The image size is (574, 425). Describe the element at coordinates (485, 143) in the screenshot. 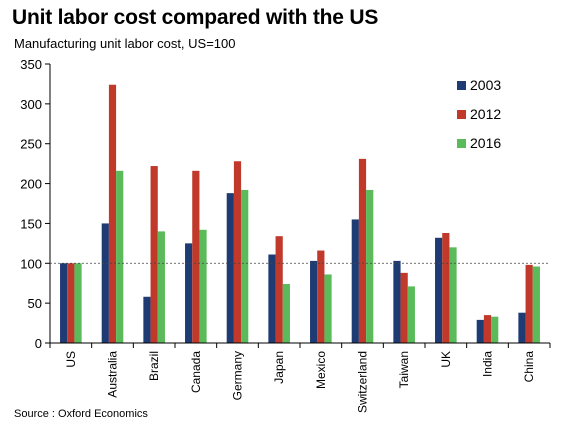

I see `legend-label: 2016` at that location.